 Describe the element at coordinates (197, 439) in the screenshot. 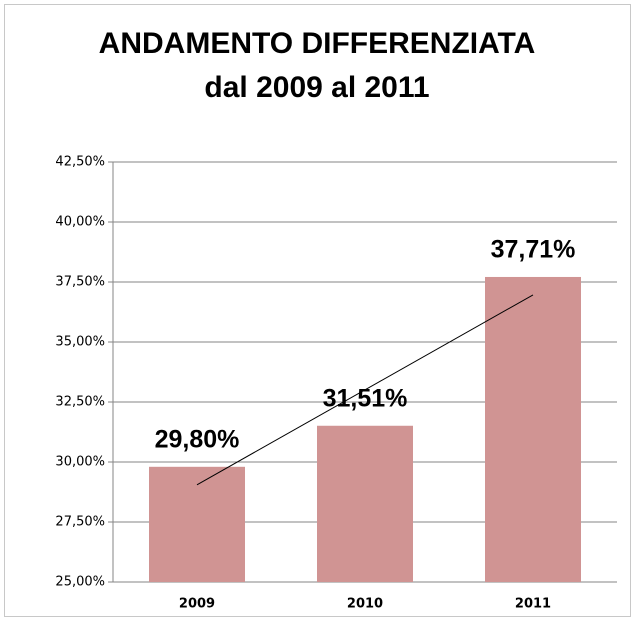

I see `value-label: 29,80%` at that location.